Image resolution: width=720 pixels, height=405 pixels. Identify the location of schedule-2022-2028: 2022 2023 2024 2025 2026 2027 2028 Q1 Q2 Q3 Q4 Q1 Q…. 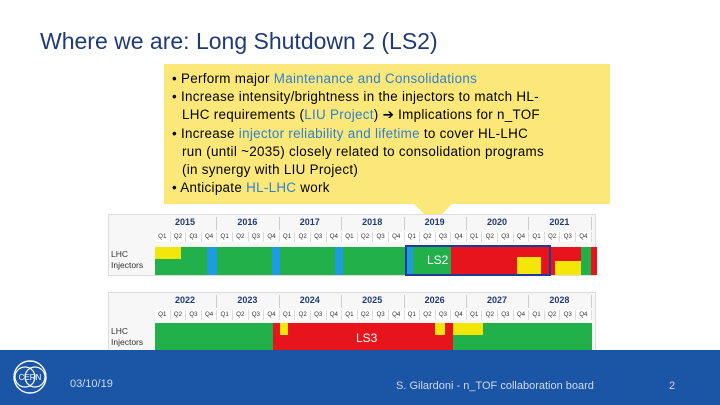
(352, 325).